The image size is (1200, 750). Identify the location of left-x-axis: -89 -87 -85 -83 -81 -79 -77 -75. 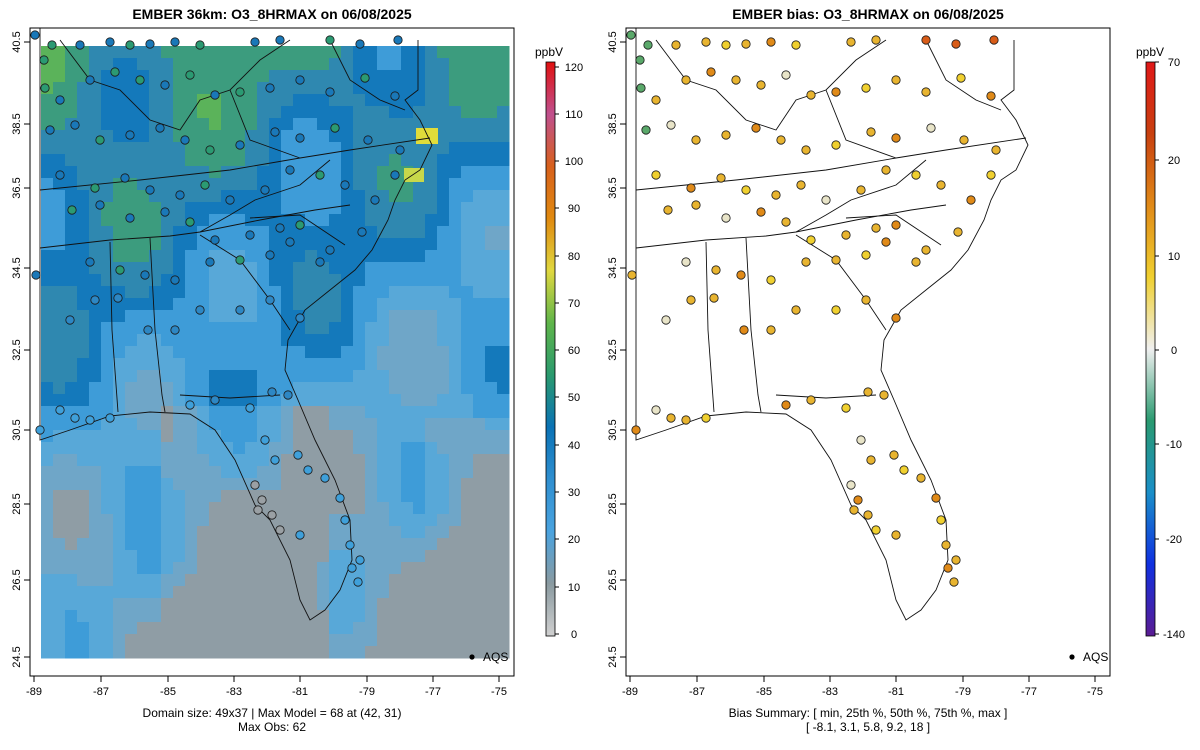
(266, 687).